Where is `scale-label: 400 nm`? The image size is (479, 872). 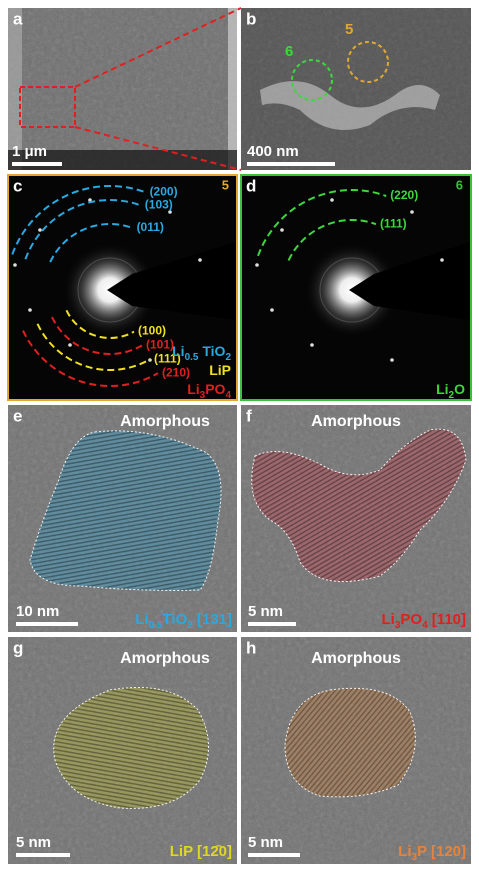 scale-label: 400 nm is located at coordinates (273, 151).